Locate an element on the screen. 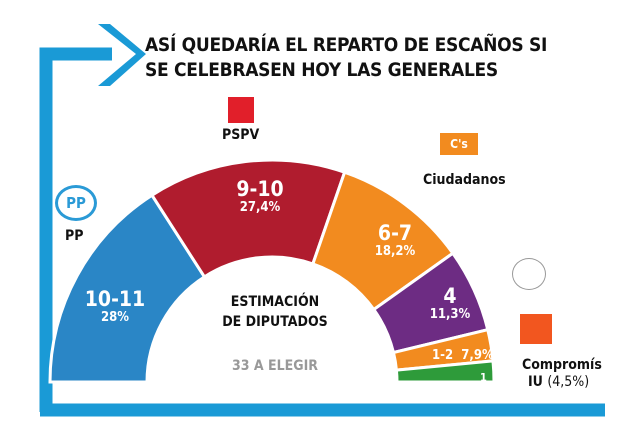 The height and width of the screenshot is (435, 637). podemos-values: 4 11,3% is located at coordinates (450, 303).